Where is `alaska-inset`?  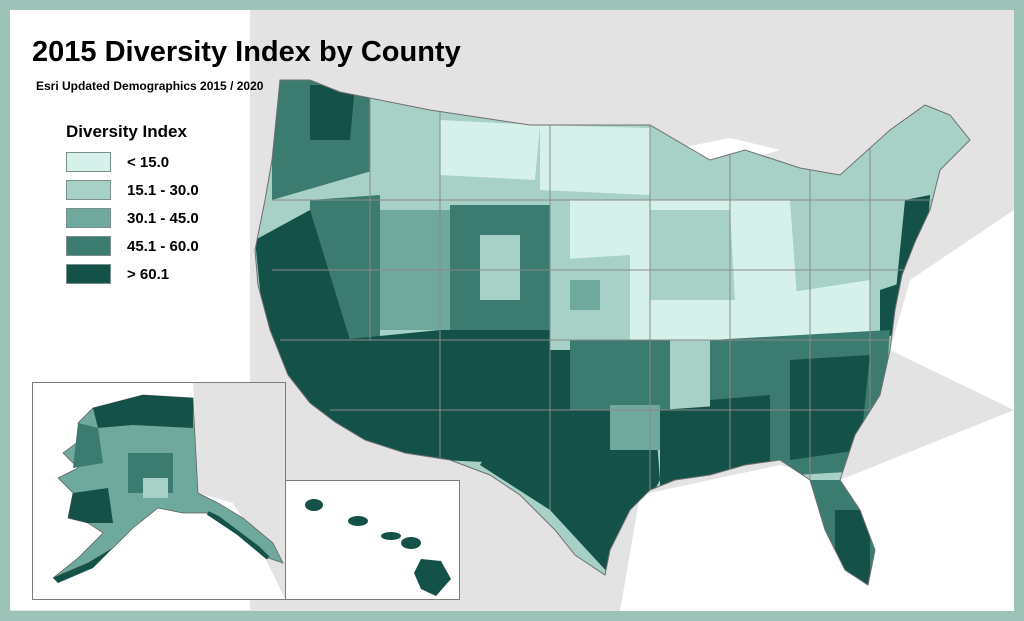 alaska-inset is located at coordinates (159, 491).